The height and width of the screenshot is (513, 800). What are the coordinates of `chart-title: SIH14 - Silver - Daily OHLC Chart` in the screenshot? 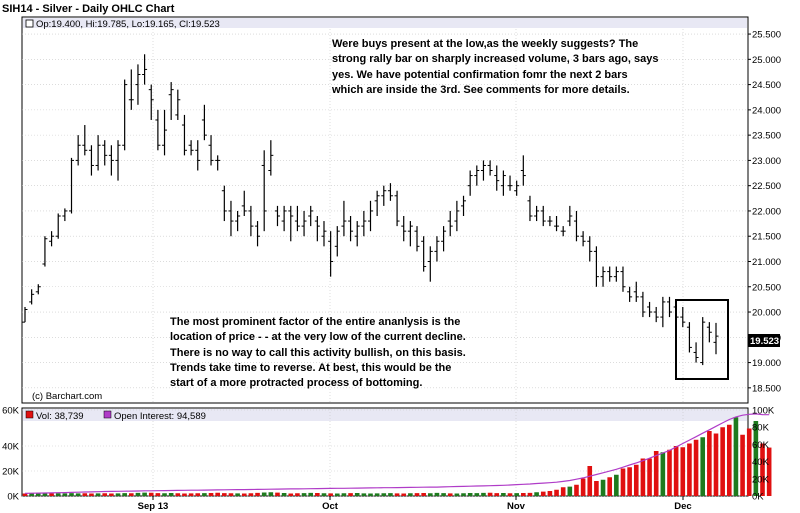 It's located at (88, 9).